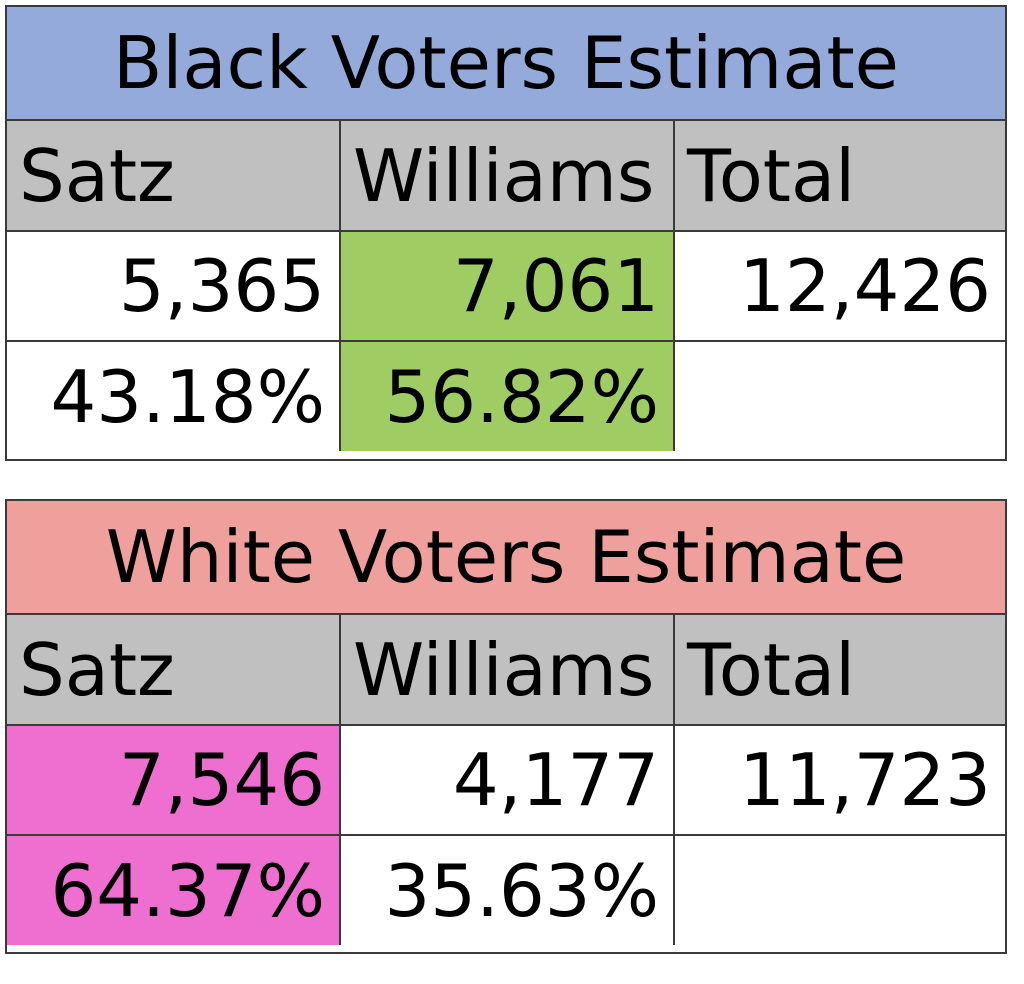 The height and width of the screenshot is (984, 1024). I want to click on williams-votes: 7,061, so click(507, 286).